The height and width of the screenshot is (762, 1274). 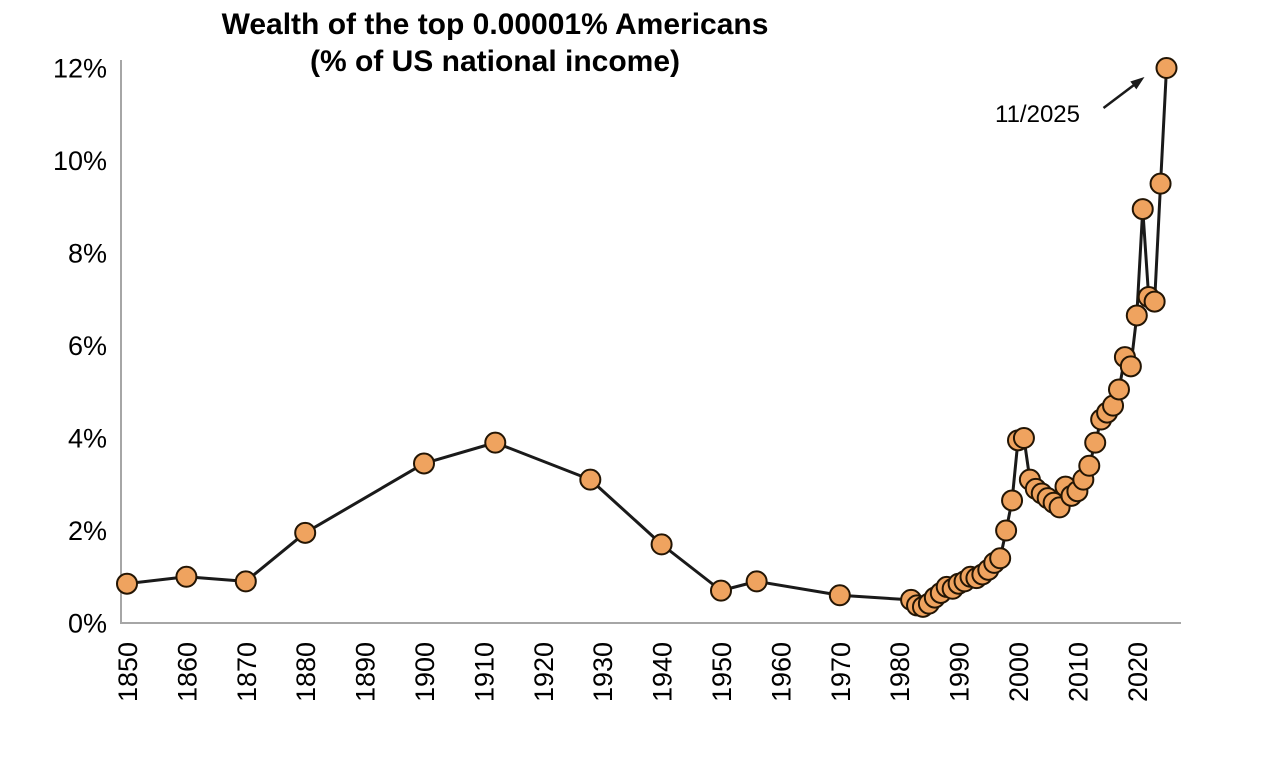 I want to click on x-tick-label: 1890, so click(x=366, y=672).